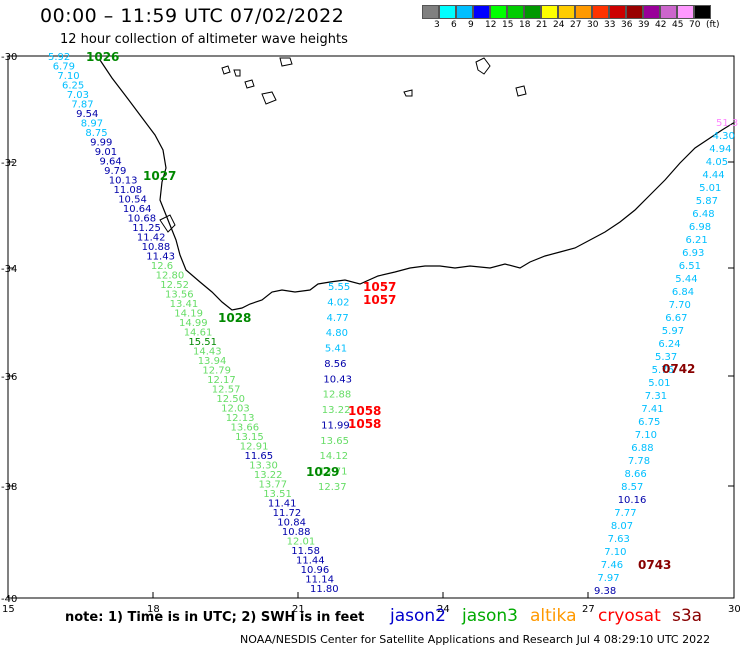 The height and width of the screenshot is (650, 740). What do you see at coordinates (605, 591) in the screenshot?
I see `wave-height-value: 9.38` at bounding box center [605, 591].